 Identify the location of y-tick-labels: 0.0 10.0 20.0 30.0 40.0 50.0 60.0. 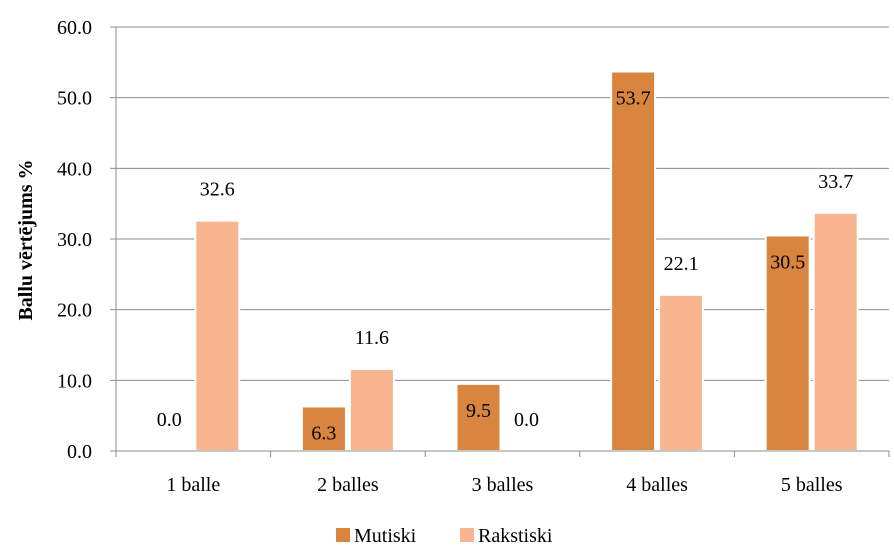
(74, 240).